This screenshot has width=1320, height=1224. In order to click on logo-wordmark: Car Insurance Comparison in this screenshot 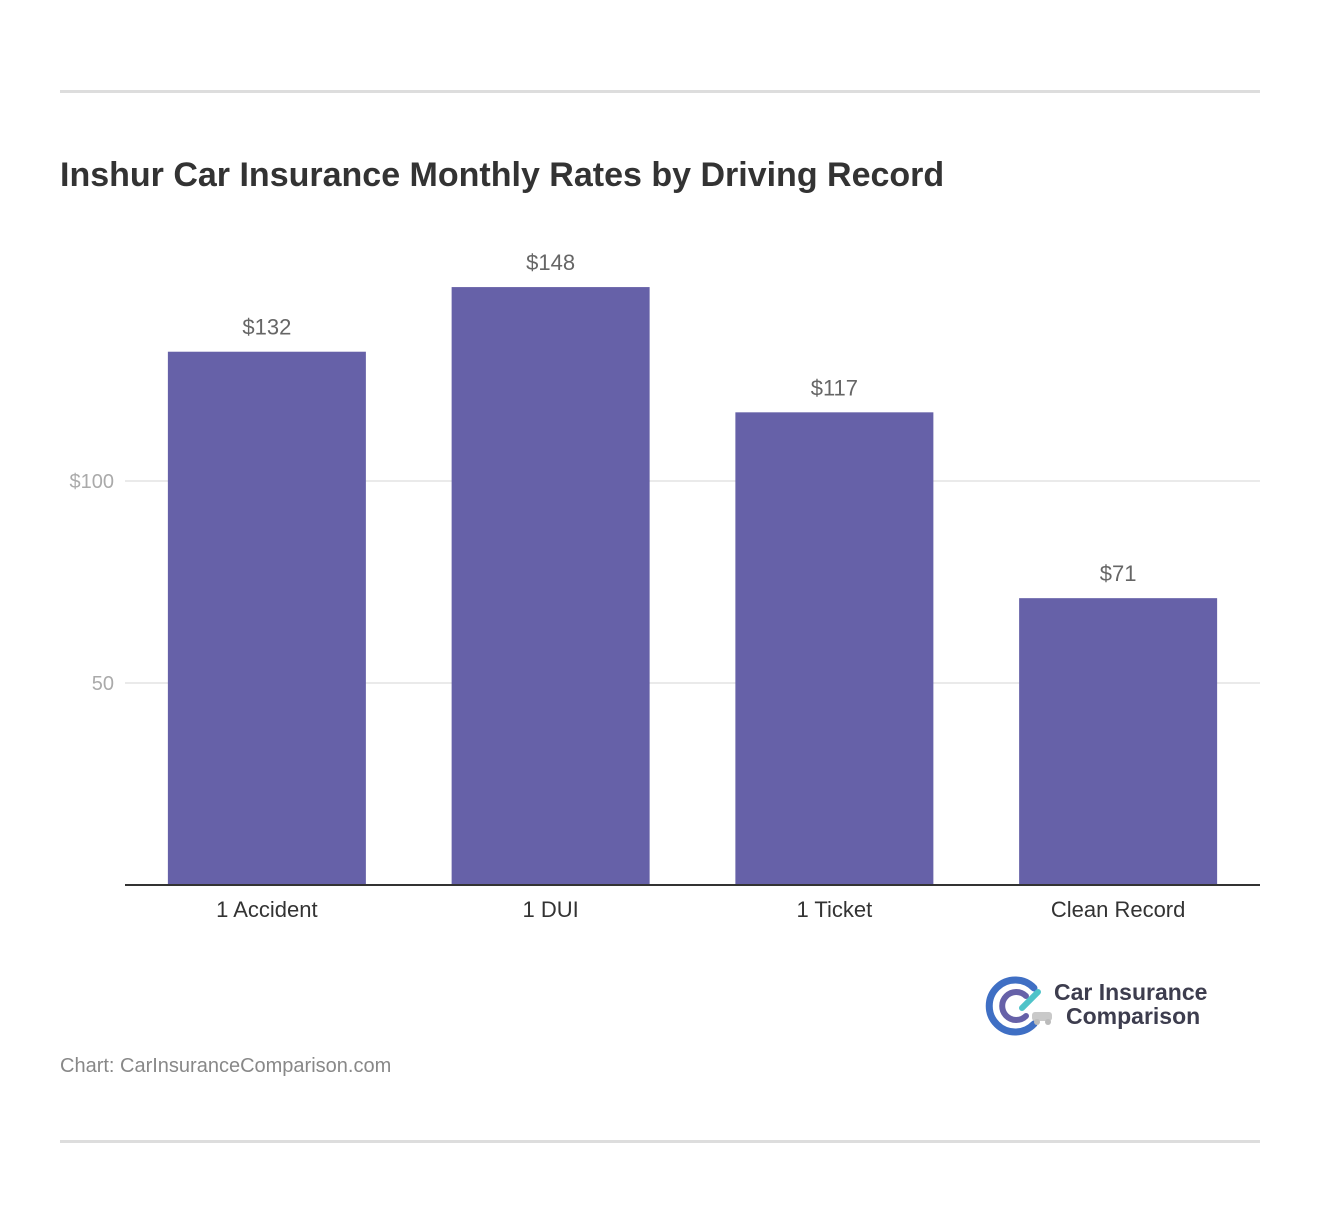, I will do `click(1130, 1004)`.